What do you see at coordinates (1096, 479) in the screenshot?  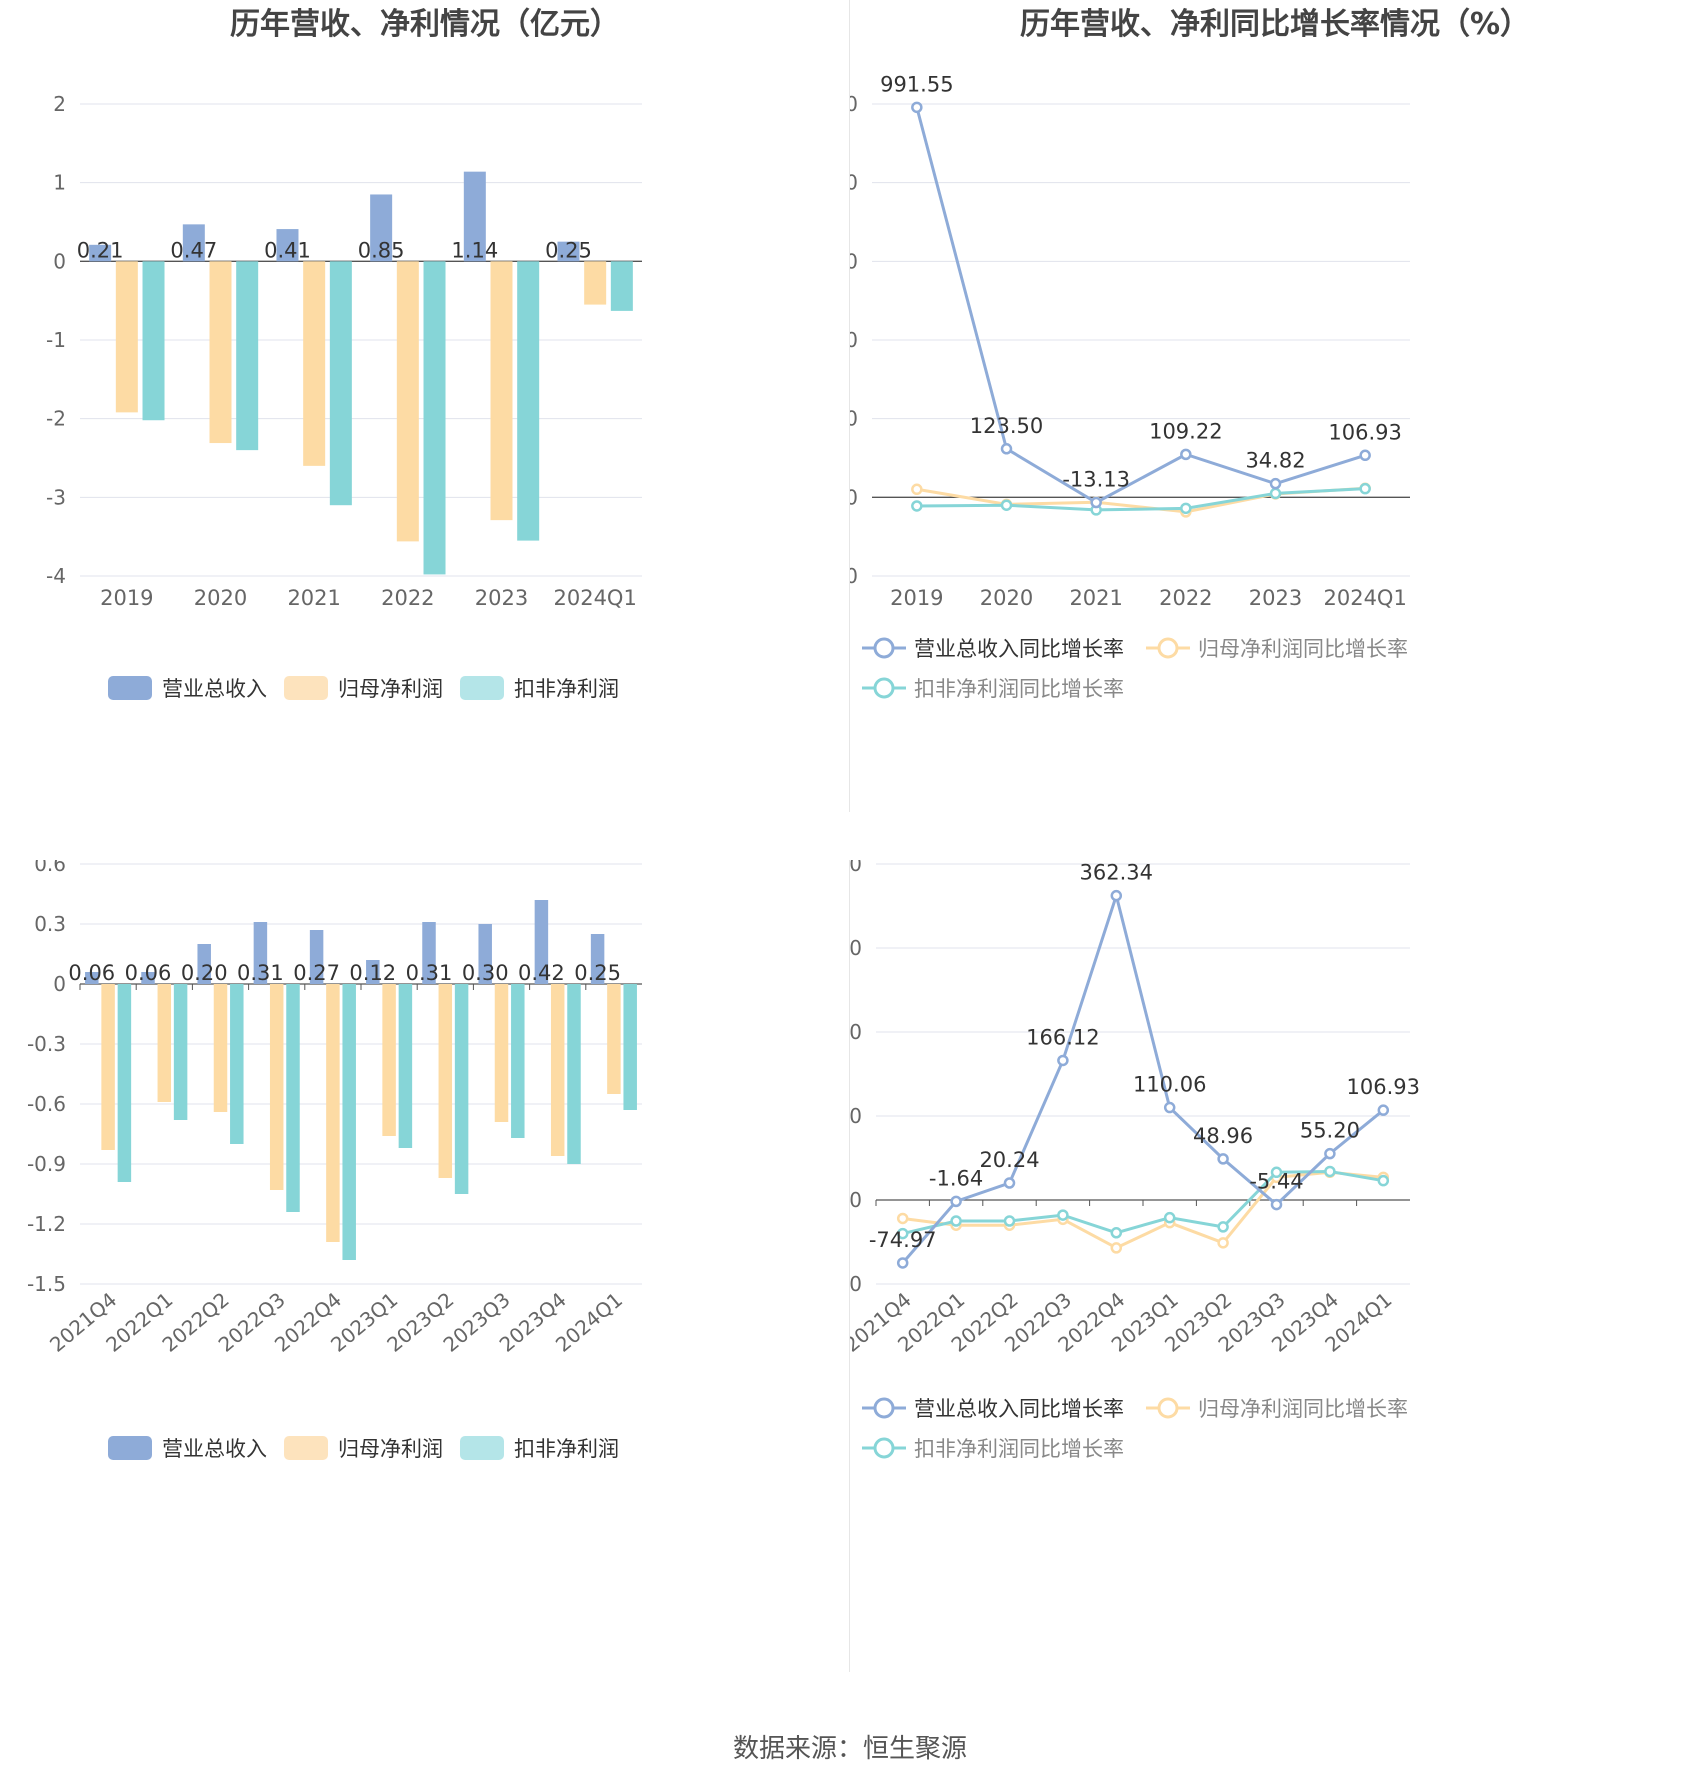 I see `data-label: -13.13` at bounding box center [1096, 479].